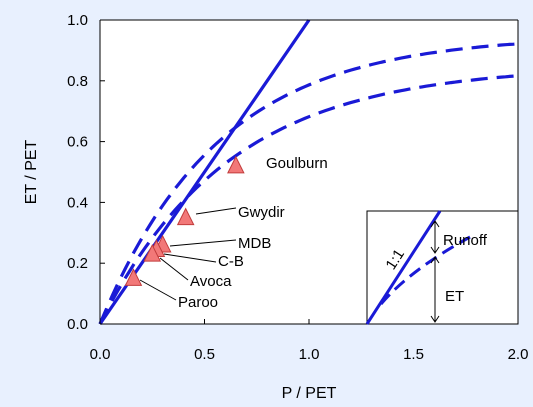  What do you see at coordinates (152, 252) in the screenshot?
I see `point-avoca` at bounding box center [152, 252].